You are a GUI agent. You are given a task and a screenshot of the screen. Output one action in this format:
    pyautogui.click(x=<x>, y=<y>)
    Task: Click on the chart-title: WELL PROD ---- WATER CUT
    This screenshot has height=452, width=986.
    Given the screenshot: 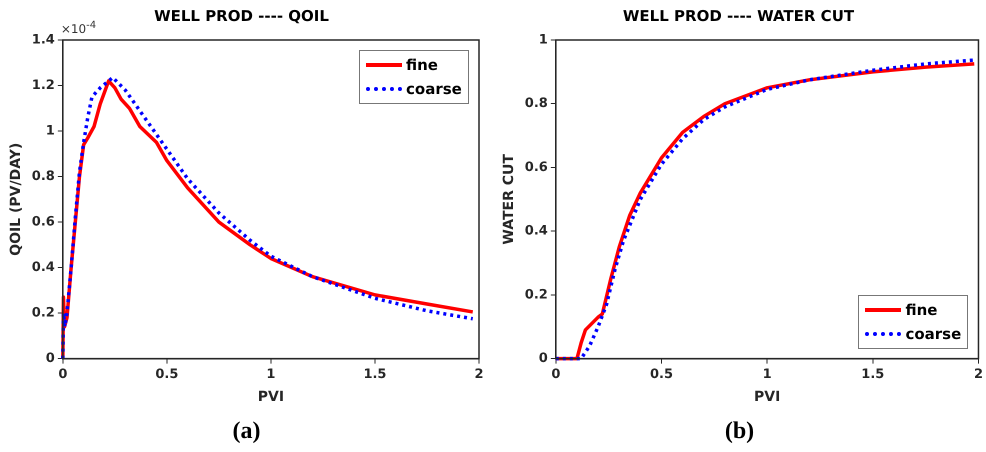 What is the action you would take?
    pyautogui.click(x=738, y=15)
    